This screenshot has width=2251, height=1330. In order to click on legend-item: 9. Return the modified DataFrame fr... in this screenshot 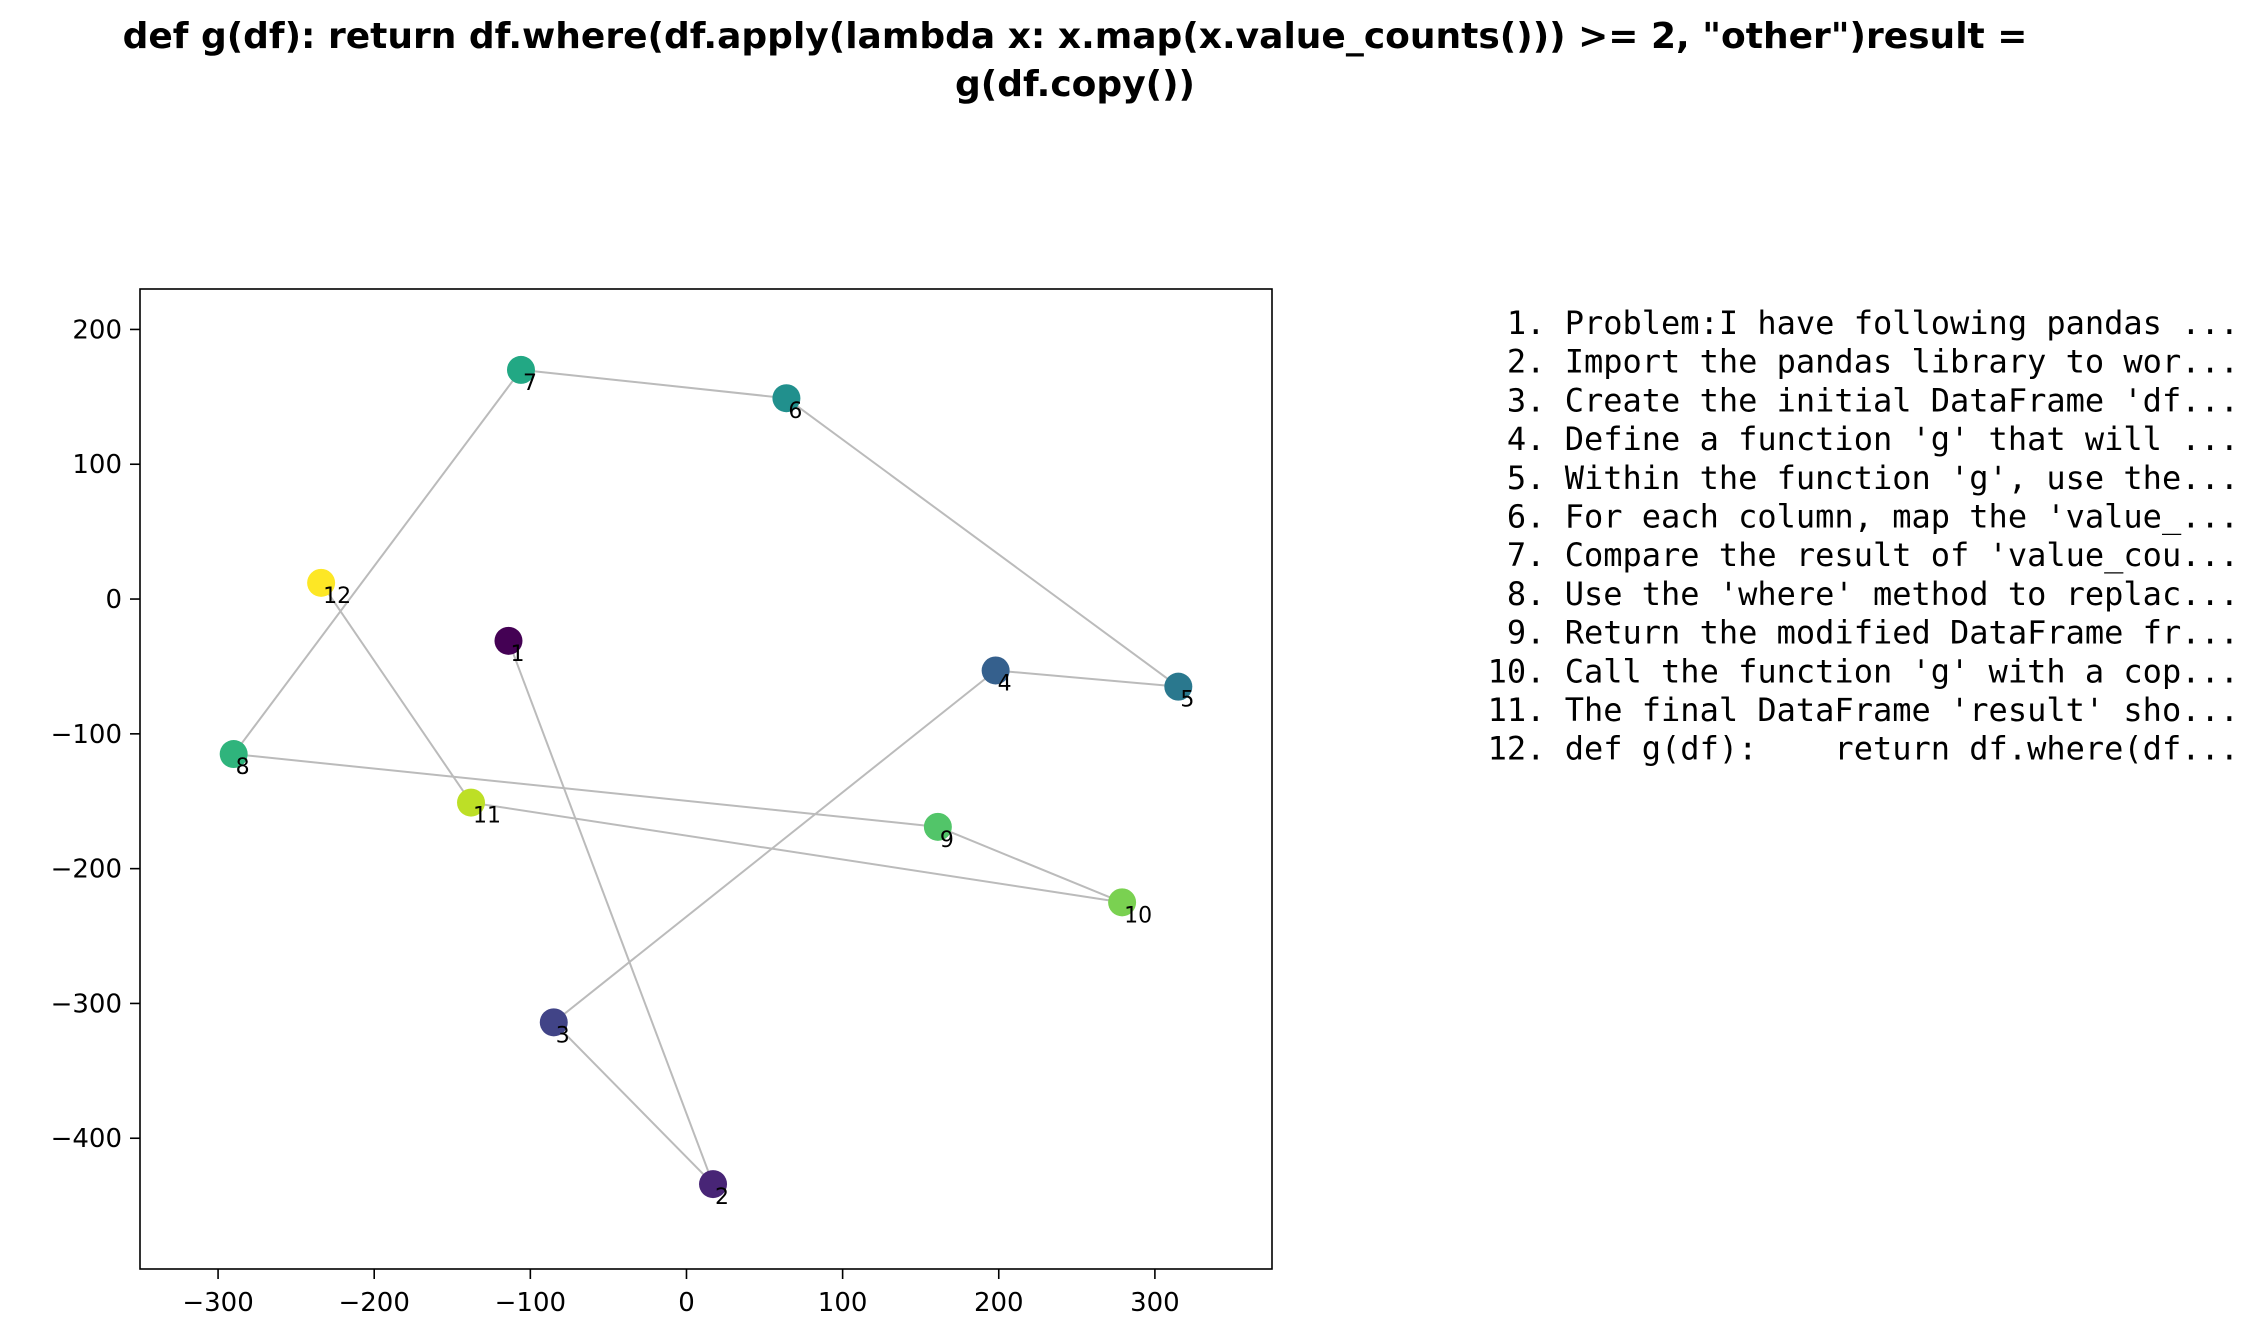, I will do `click(1873, 633)`.